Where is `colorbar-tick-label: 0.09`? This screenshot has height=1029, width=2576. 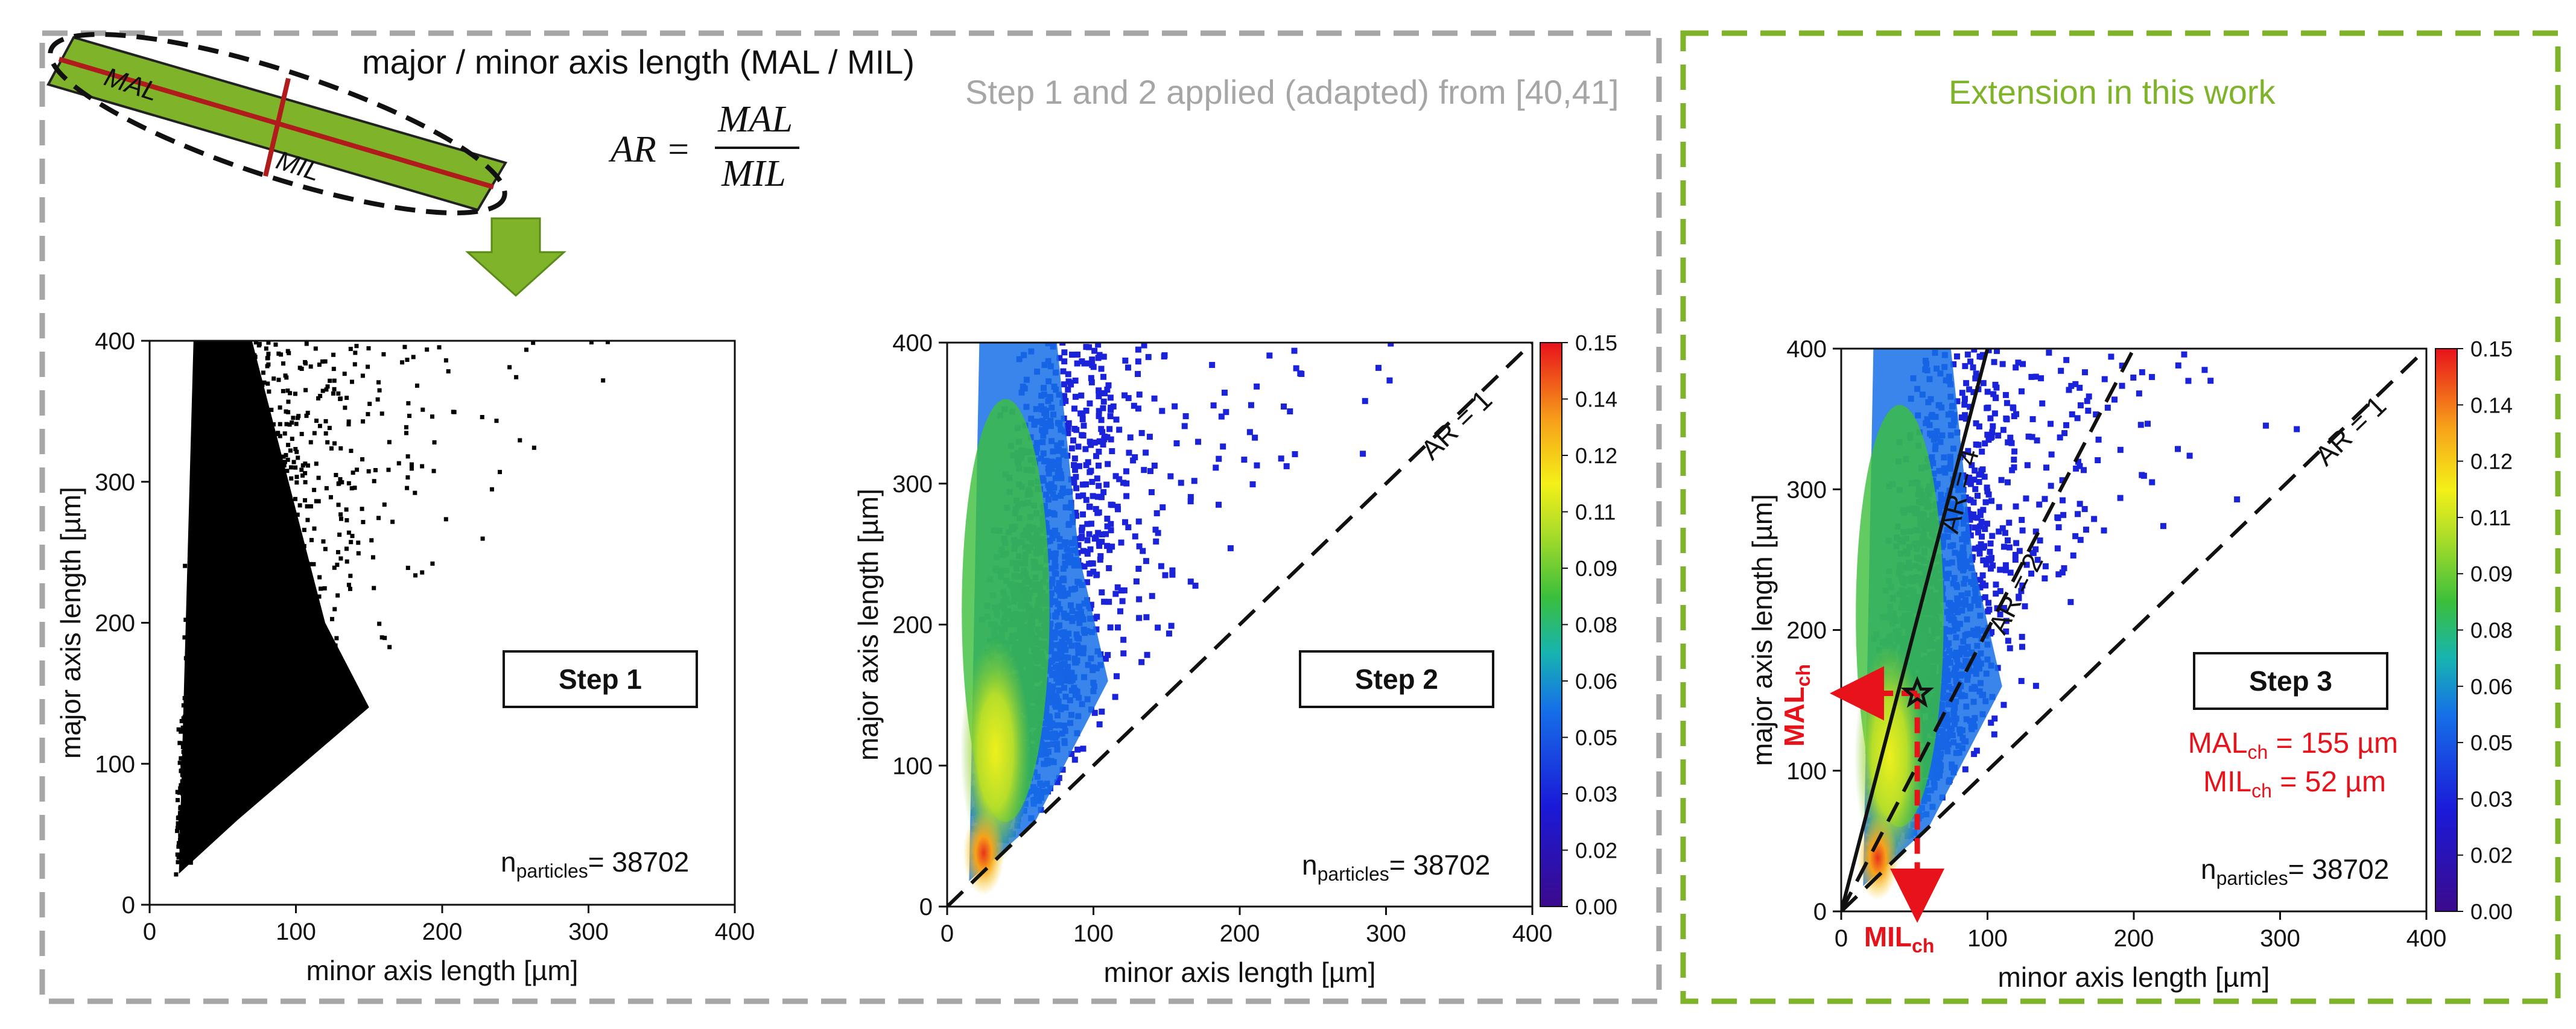 colorbar-tick-label: 0.09 is located at coordinates (1596, 568).